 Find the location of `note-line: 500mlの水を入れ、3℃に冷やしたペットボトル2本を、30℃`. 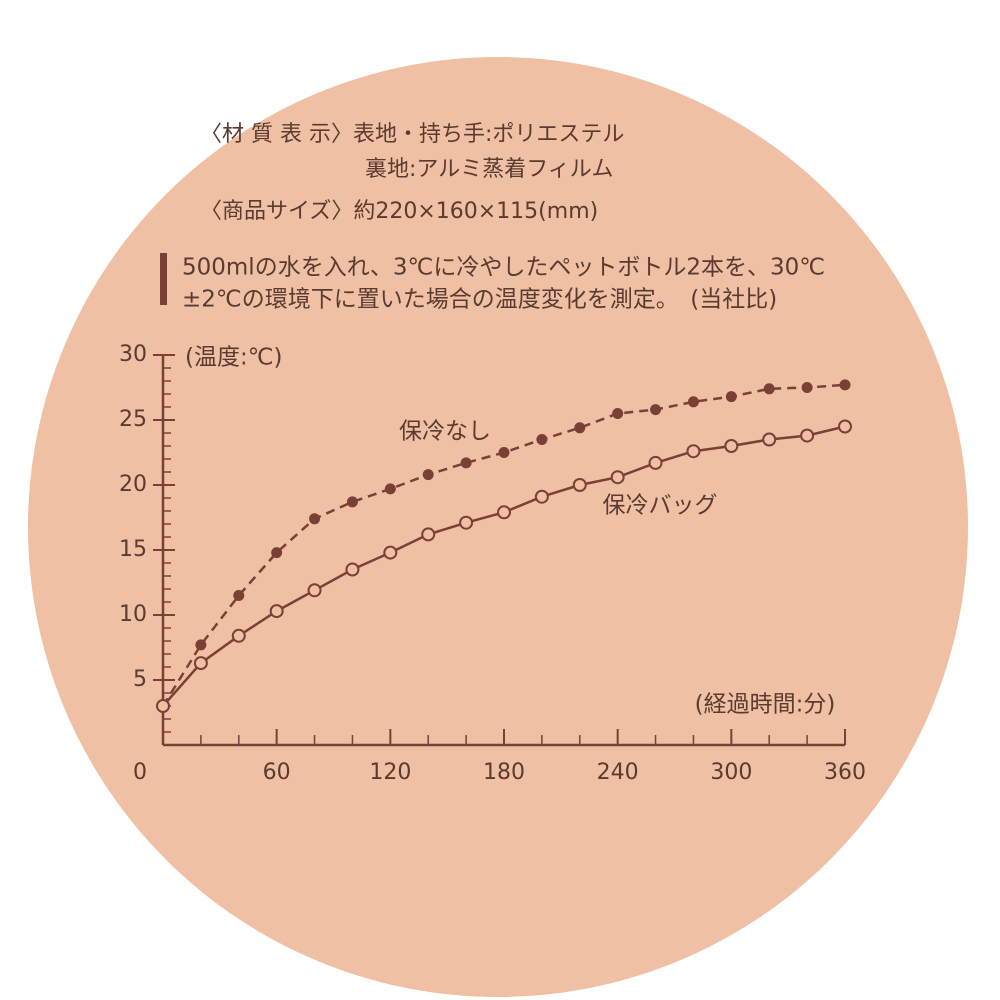

note-line: 500mlの水を入れ、3℃に冷やしたペットボトル2本を、30℃ is located at coordinates (503, 268).